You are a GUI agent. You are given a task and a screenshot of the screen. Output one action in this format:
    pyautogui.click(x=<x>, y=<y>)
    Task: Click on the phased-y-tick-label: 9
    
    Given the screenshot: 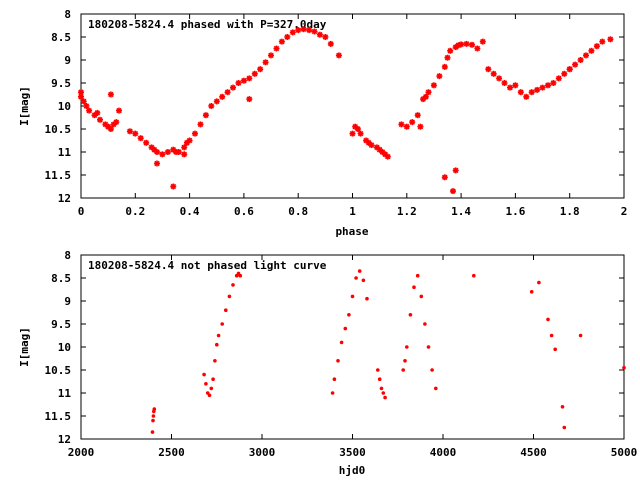 What is the action you would take?
    pyautogui.click(x=67, y=60)
    